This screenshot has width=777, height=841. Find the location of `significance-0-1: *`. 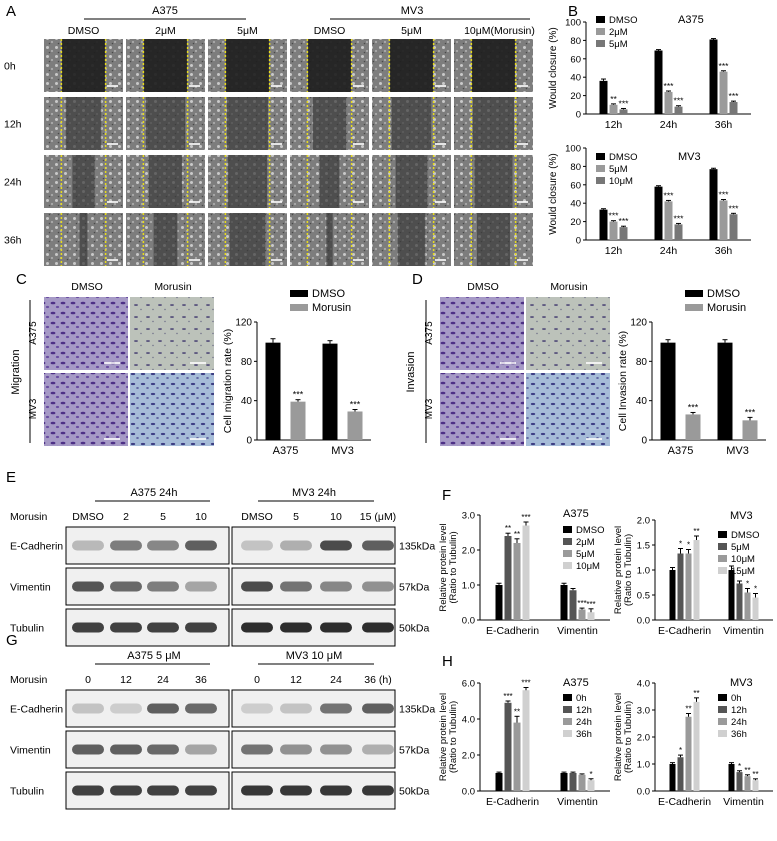

significance-0-1: * is located at coordinates (680, 750).